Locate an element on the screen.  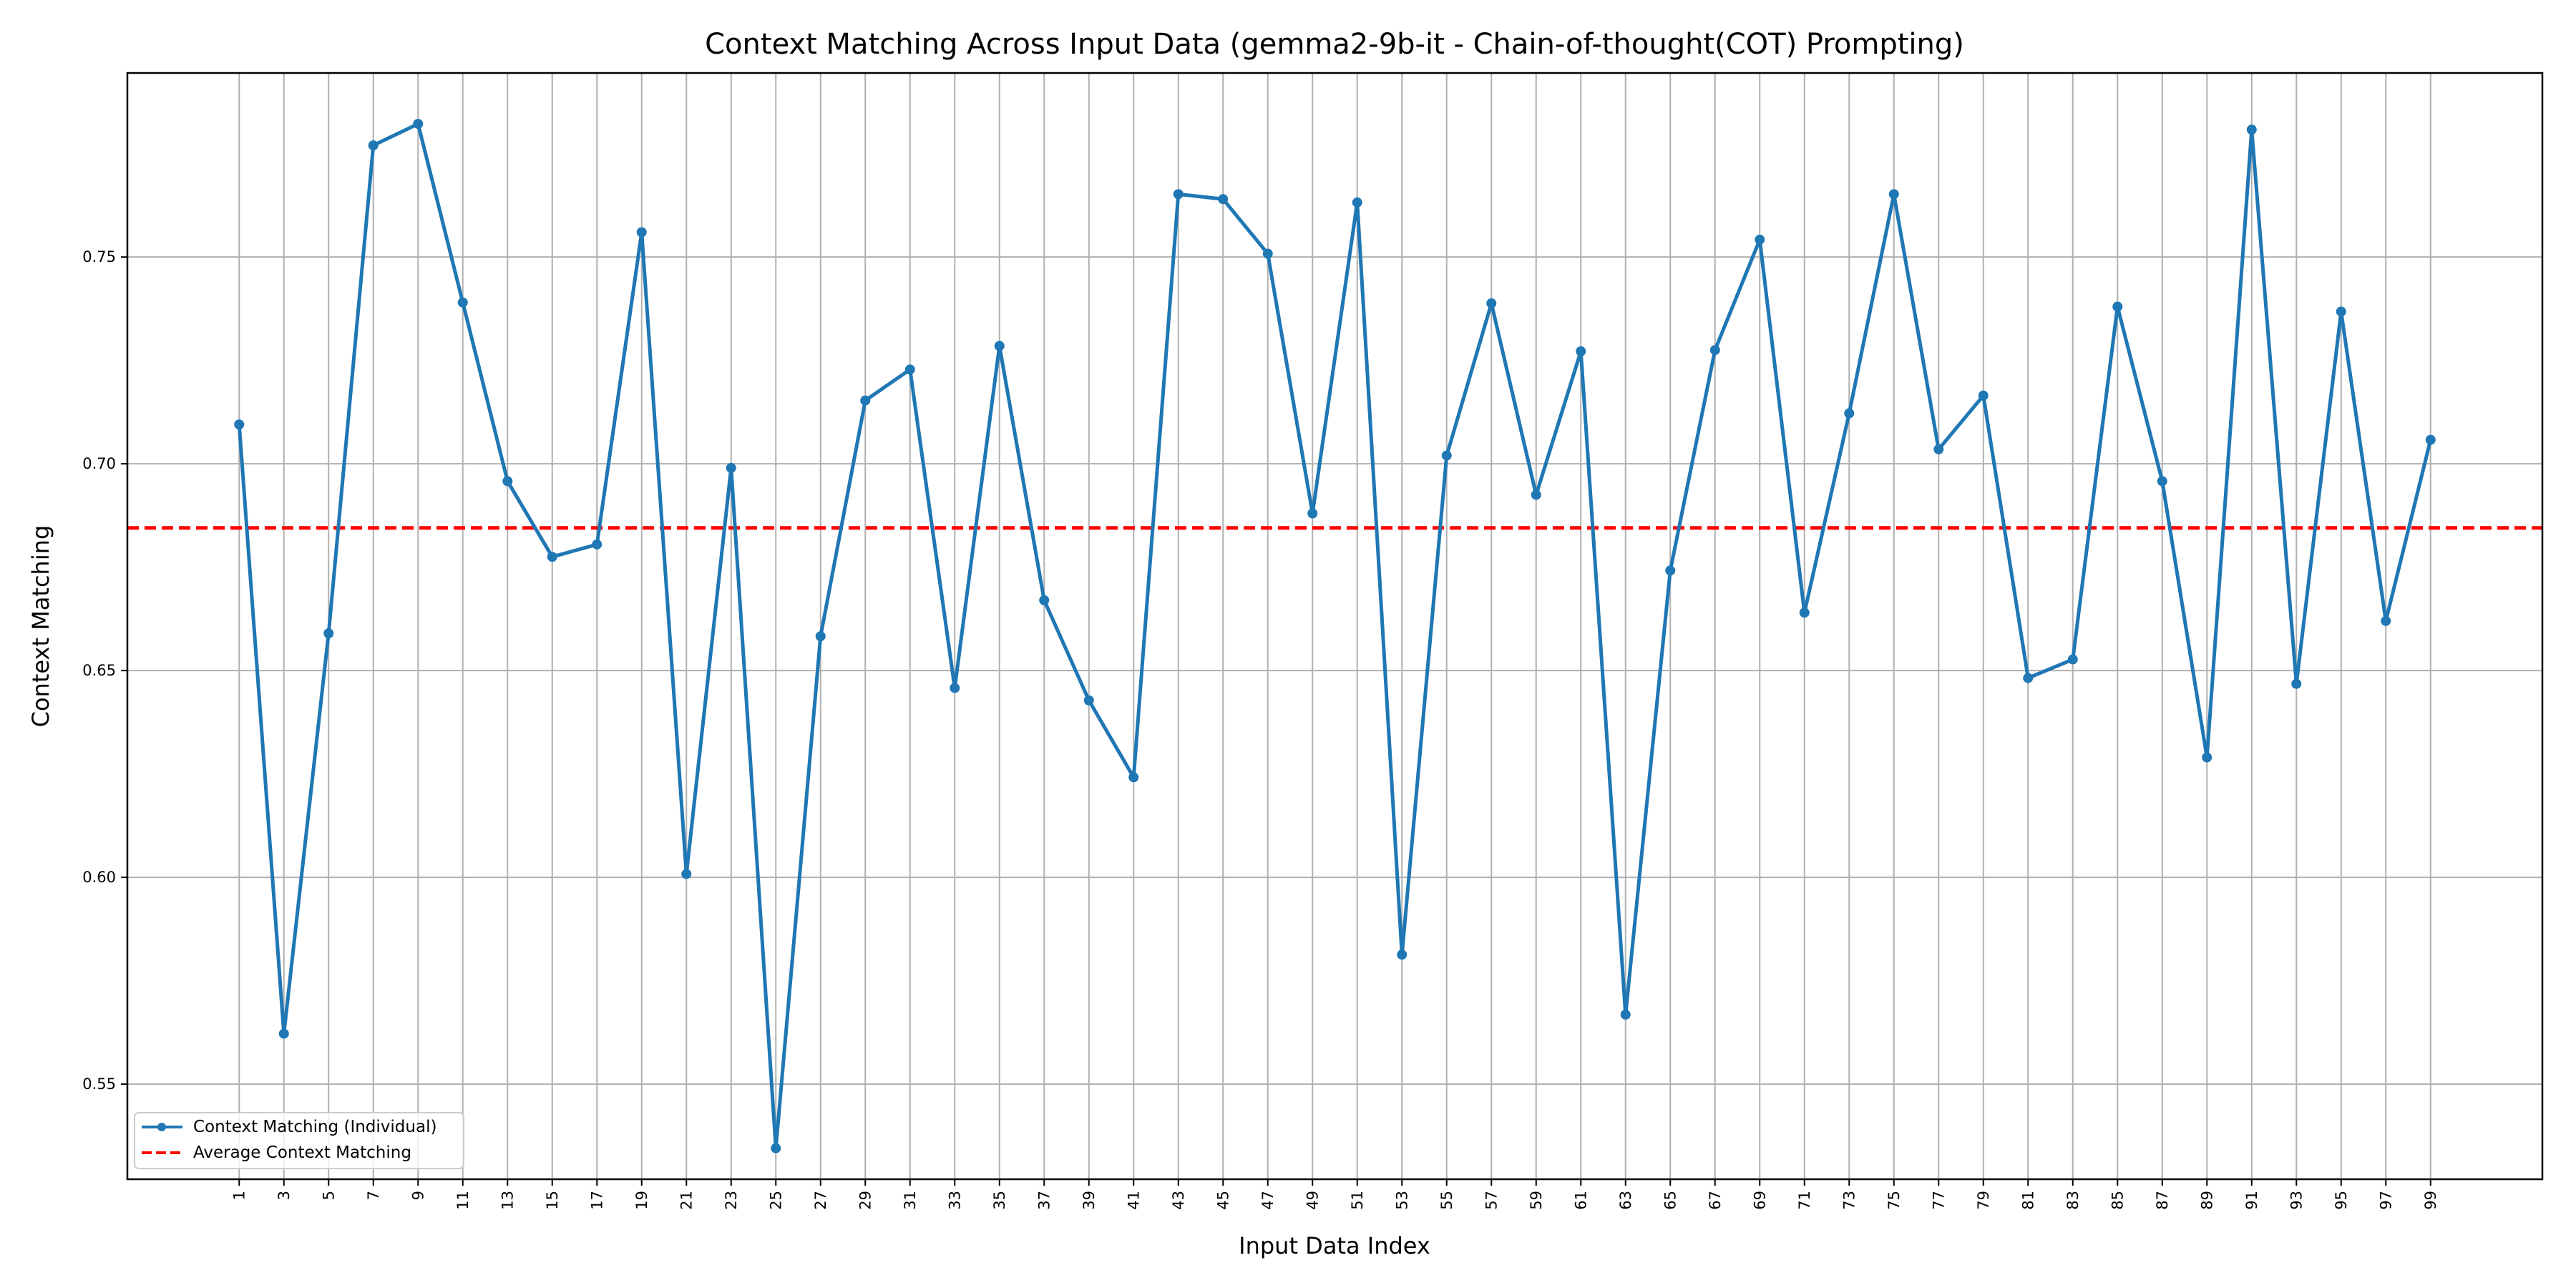
x-tick-label: 59 is located at coordinates (1536, 1200).